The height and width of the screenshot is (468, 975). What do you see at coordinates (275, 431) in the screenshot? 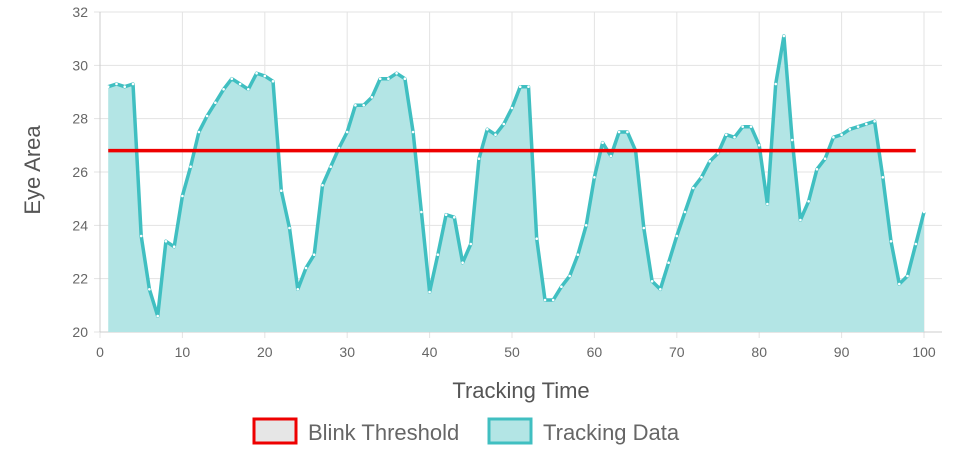
I see `legend-swatch-blink-threshold` at bounding box center [275, 431].